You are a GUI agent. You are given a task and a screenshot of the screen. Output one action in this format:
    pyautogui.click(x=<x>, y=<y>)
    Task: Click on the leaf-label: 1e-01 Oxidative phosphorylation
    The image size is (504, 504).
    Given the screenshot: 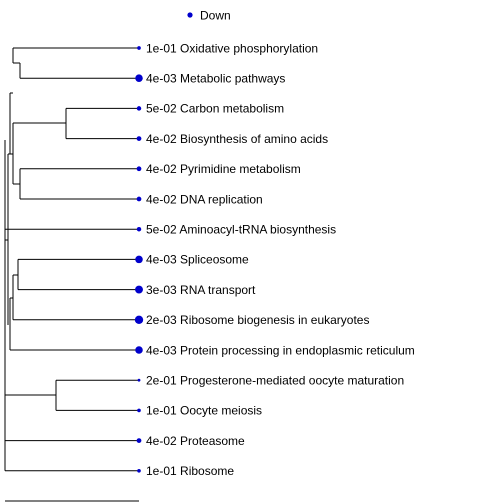 What is the action you would take?
    pyautogui.click(x=232, y=48)
    